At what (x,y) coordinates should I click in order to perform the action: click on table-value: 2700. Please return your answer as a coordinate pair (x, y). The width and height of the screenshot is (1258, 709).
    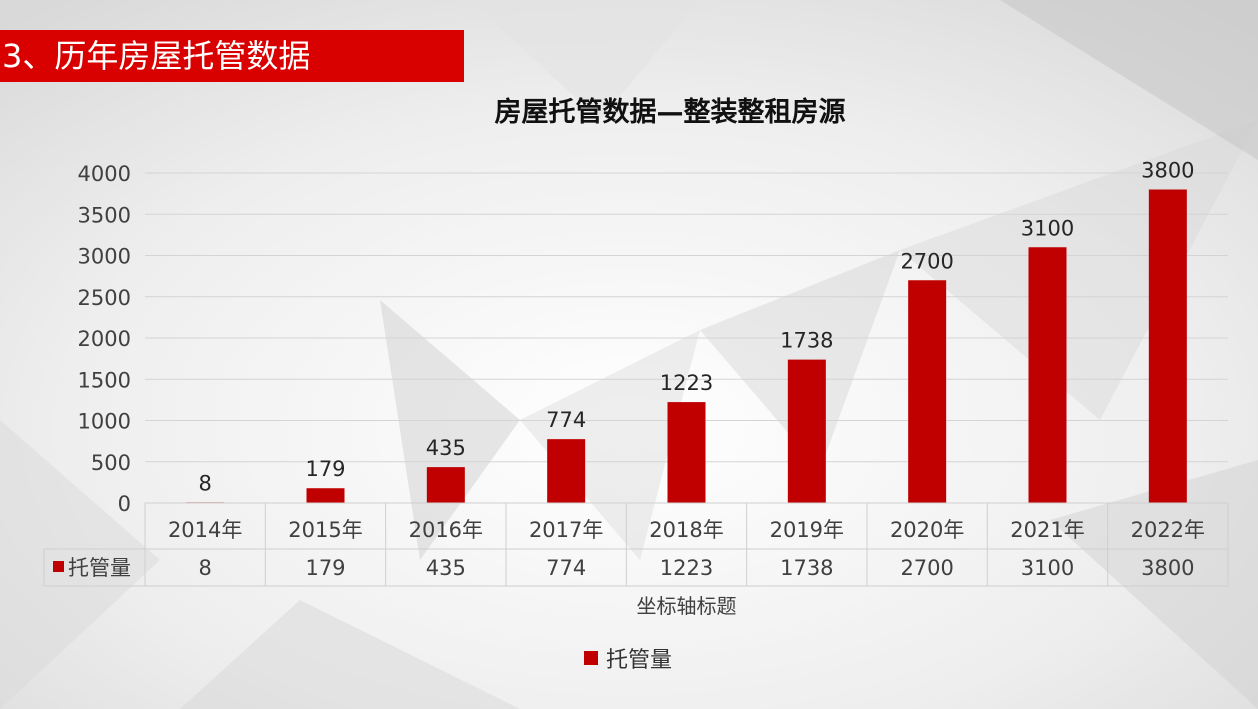
    Looking at the image, I should click on (926, 568).